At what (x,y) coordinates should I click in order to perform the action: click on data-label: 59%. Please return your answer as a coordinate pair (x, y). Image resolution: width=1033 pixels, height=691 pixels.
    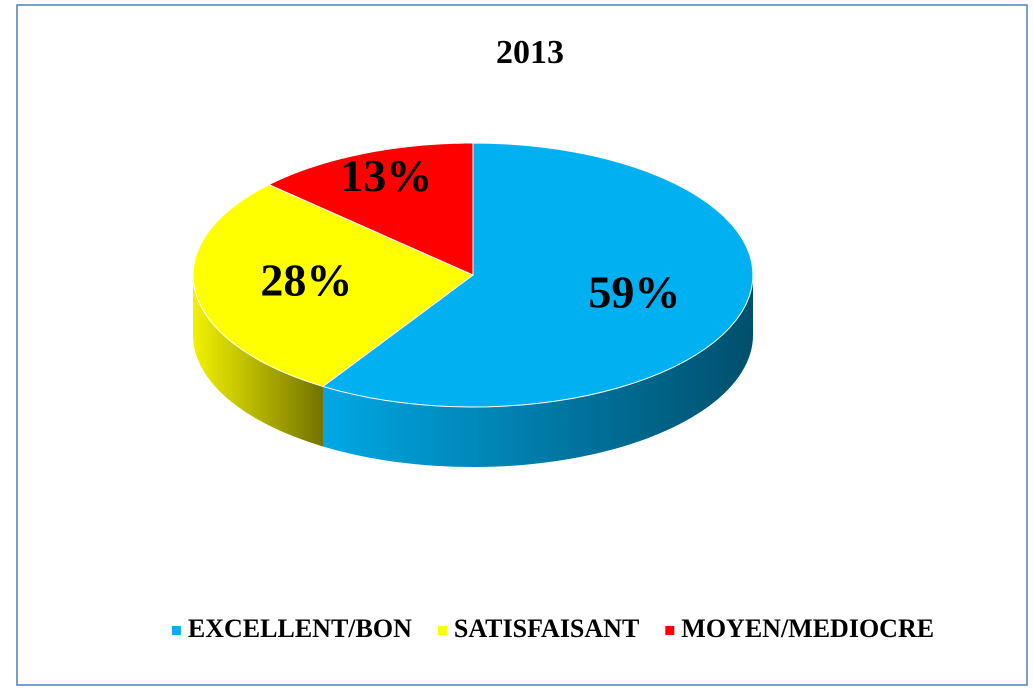
    Looking at the image, I should click on (634, 292).